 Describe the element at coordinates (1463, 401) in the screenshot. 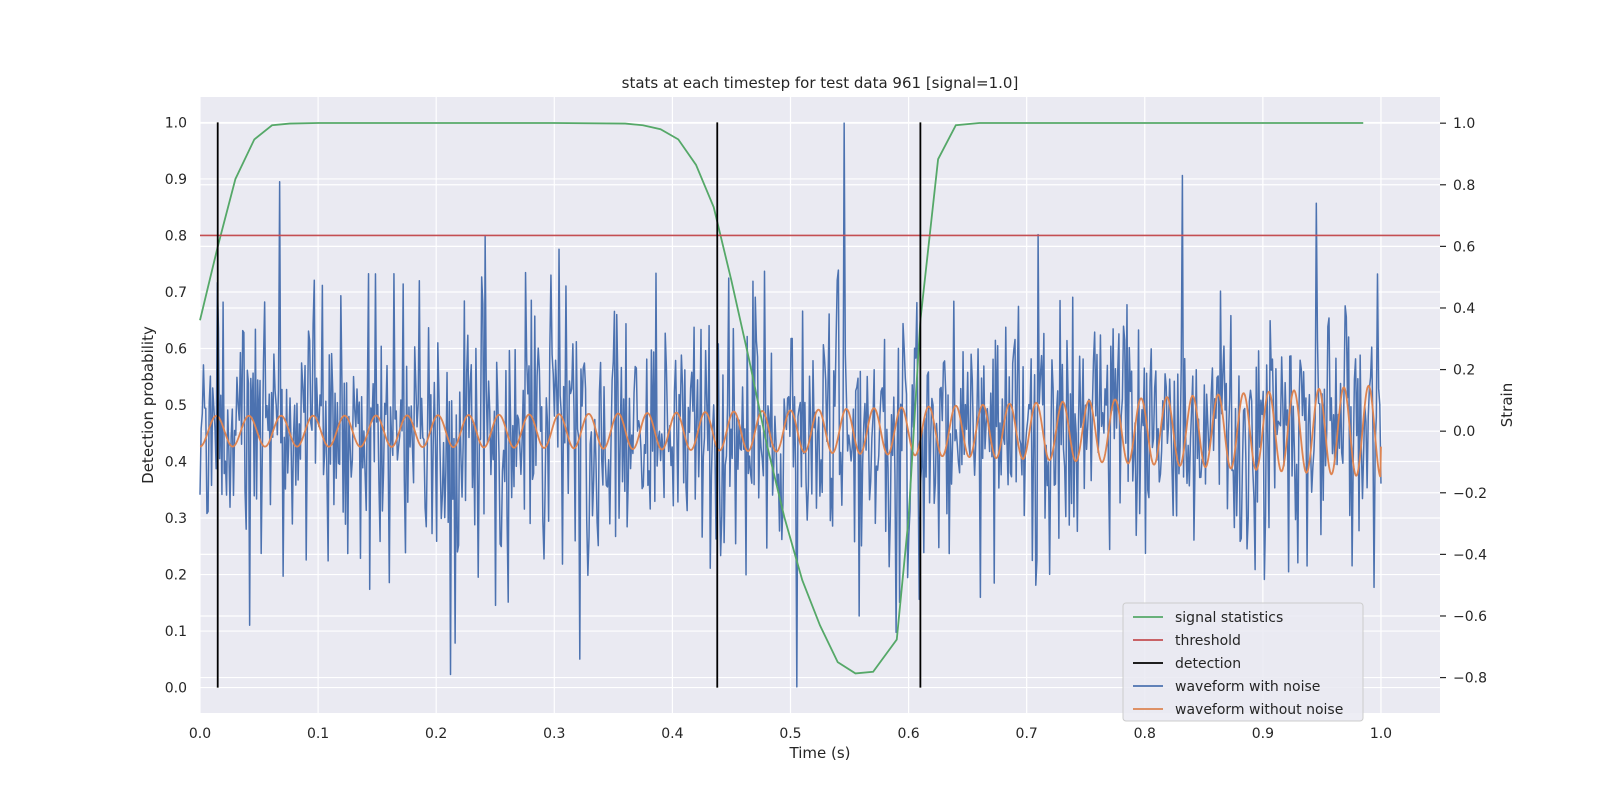

I see `y-right-axis-ticks: −0.8 −0.6 −0.4 −0.2 0.0 0.2 0.4 0.6 0.8 1.0` at that location.